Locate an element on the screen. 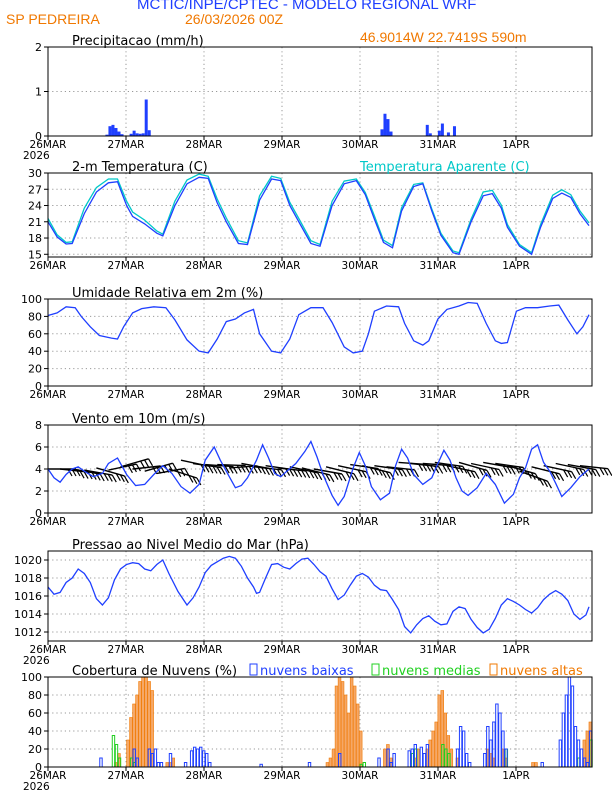 Image resolution: width=612 pixels, height=792 pixels. x-tick-label: 27MAR is located at coordinates (126, 650).